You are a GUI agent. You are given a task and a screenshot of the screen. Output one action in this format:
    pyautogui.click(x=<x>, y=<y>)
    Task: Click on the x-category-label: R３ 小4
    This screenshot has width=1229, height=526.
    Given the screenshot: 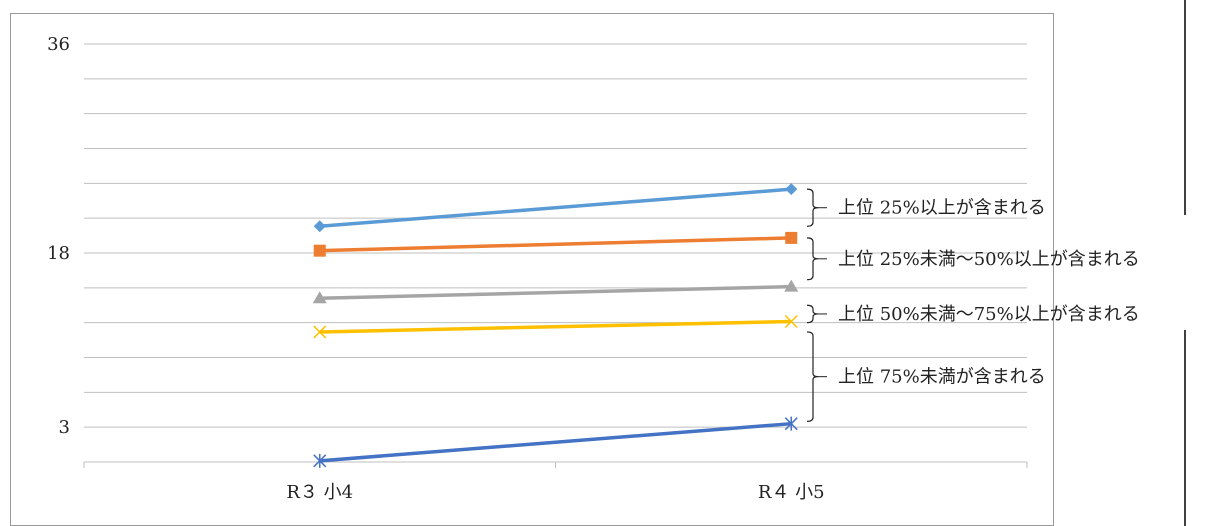 What is the action you would take?
    pyautogui.click(x=319, y=492)
    